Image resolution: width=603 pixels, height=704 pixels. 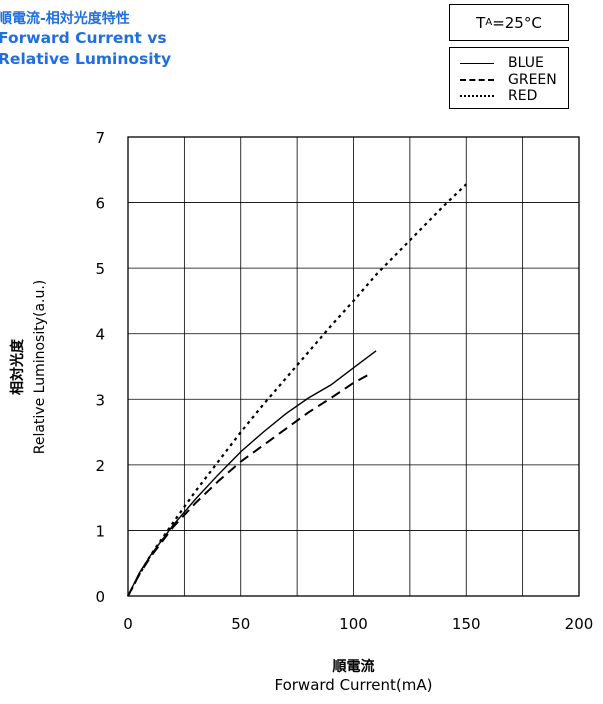 What do you see at coordinates (526, 63) in the screenshot?
I see `legend-label-blue: BLUE` at bounding box center [526, 63].